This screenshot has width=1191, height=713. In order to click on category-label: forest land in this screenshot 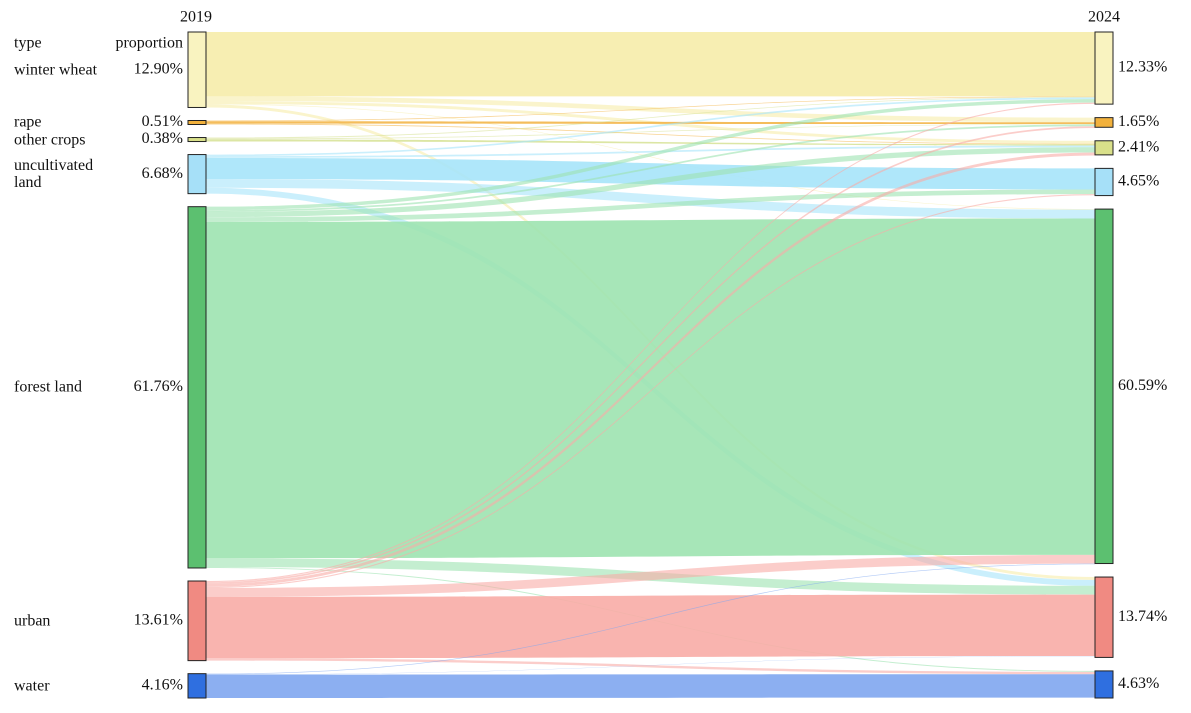, I will do `click(48, 387)`.